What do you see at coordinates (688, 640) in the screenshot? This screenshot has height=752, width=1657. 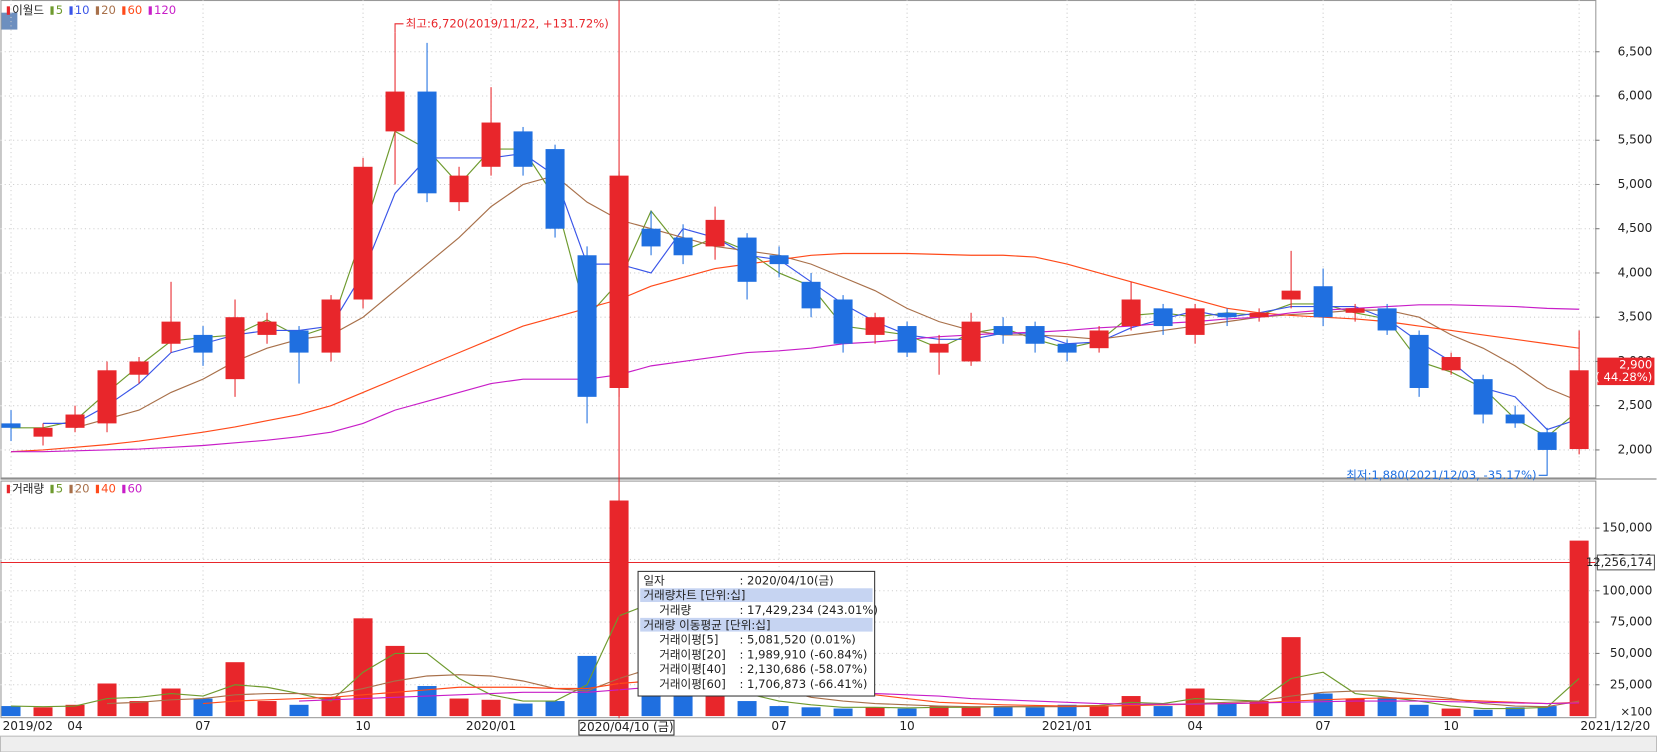 I see `tooltip-label: 거래이평[5]` at bounding box center [688, 640].